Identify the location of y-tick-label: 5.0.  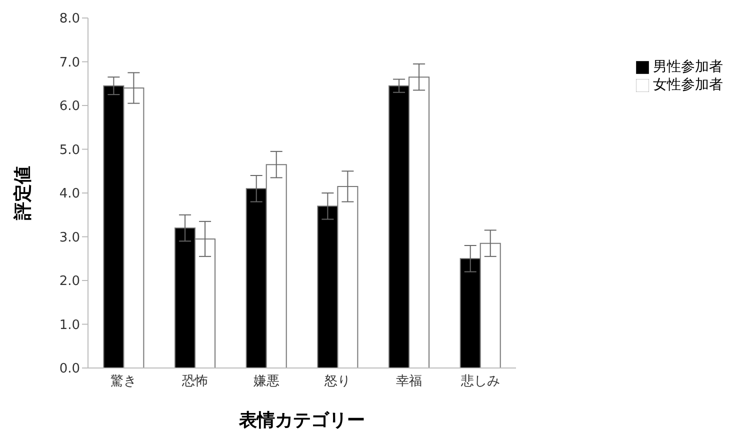
(69, 150).